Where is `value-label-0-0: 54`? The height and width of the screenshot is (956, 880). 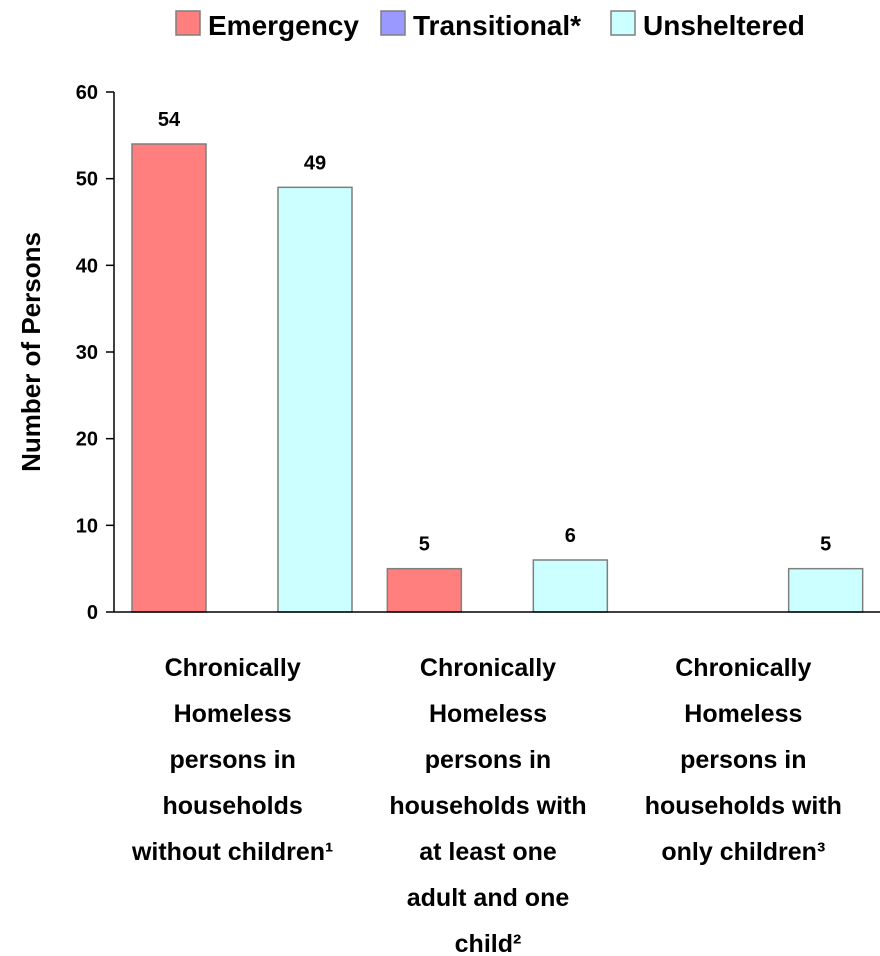
value-label-0-0: 54 is located at coordinates (169, 120).